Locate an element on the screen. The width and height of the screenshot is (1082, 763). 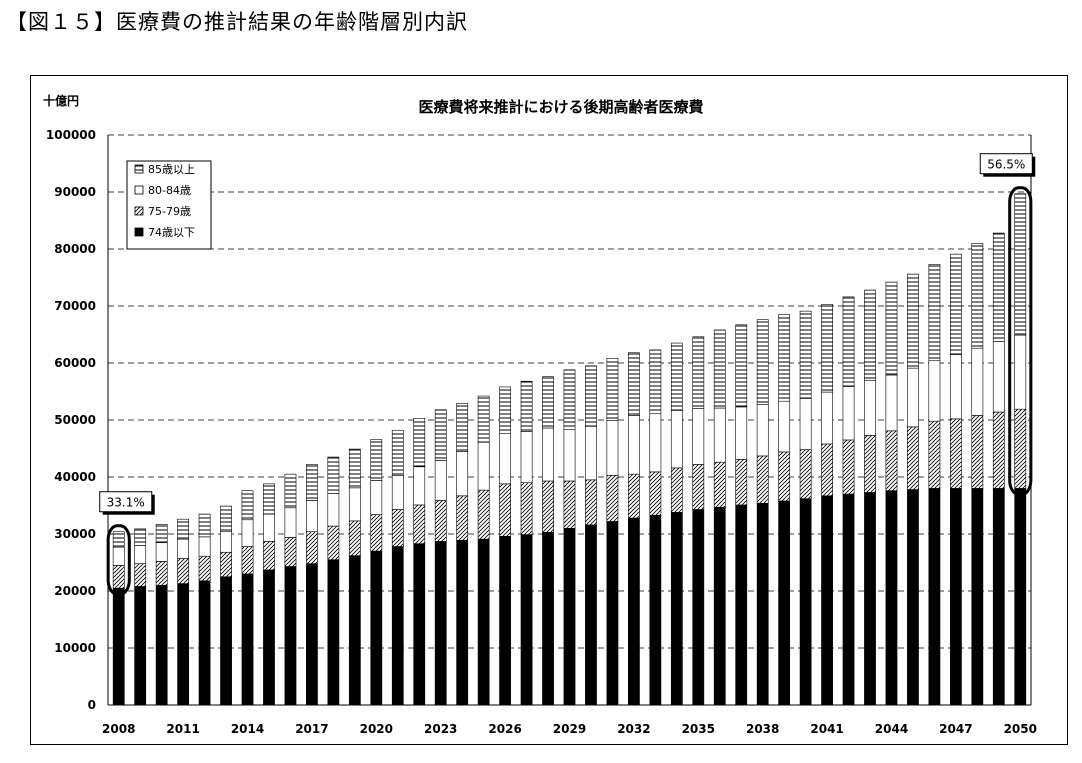
y-tick-label: 0 is located at coordinates (92, 705).